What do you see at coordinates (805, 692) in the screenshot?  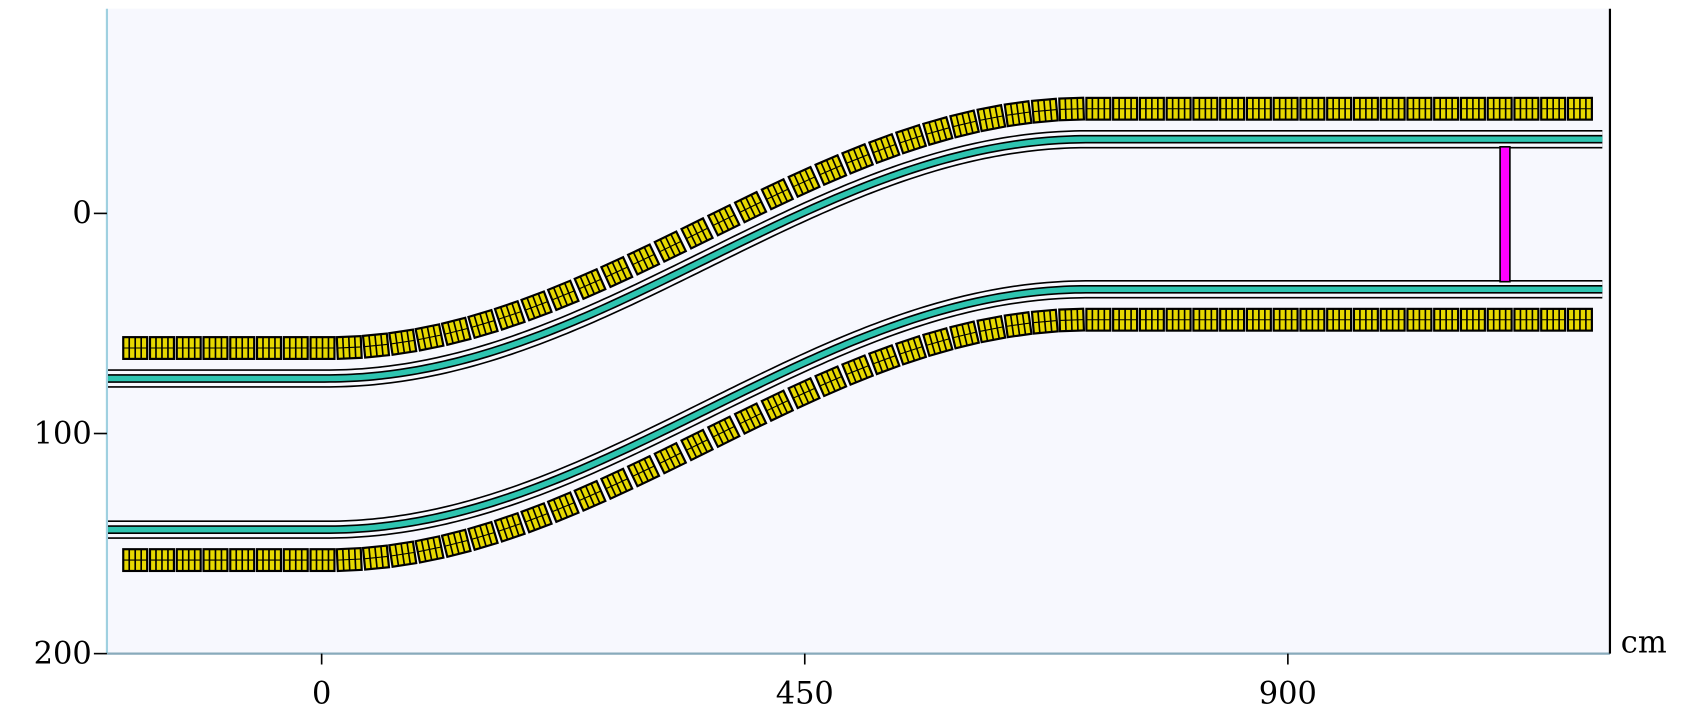 I see `x-tick-label: 450` at bounding box center [805, 692].